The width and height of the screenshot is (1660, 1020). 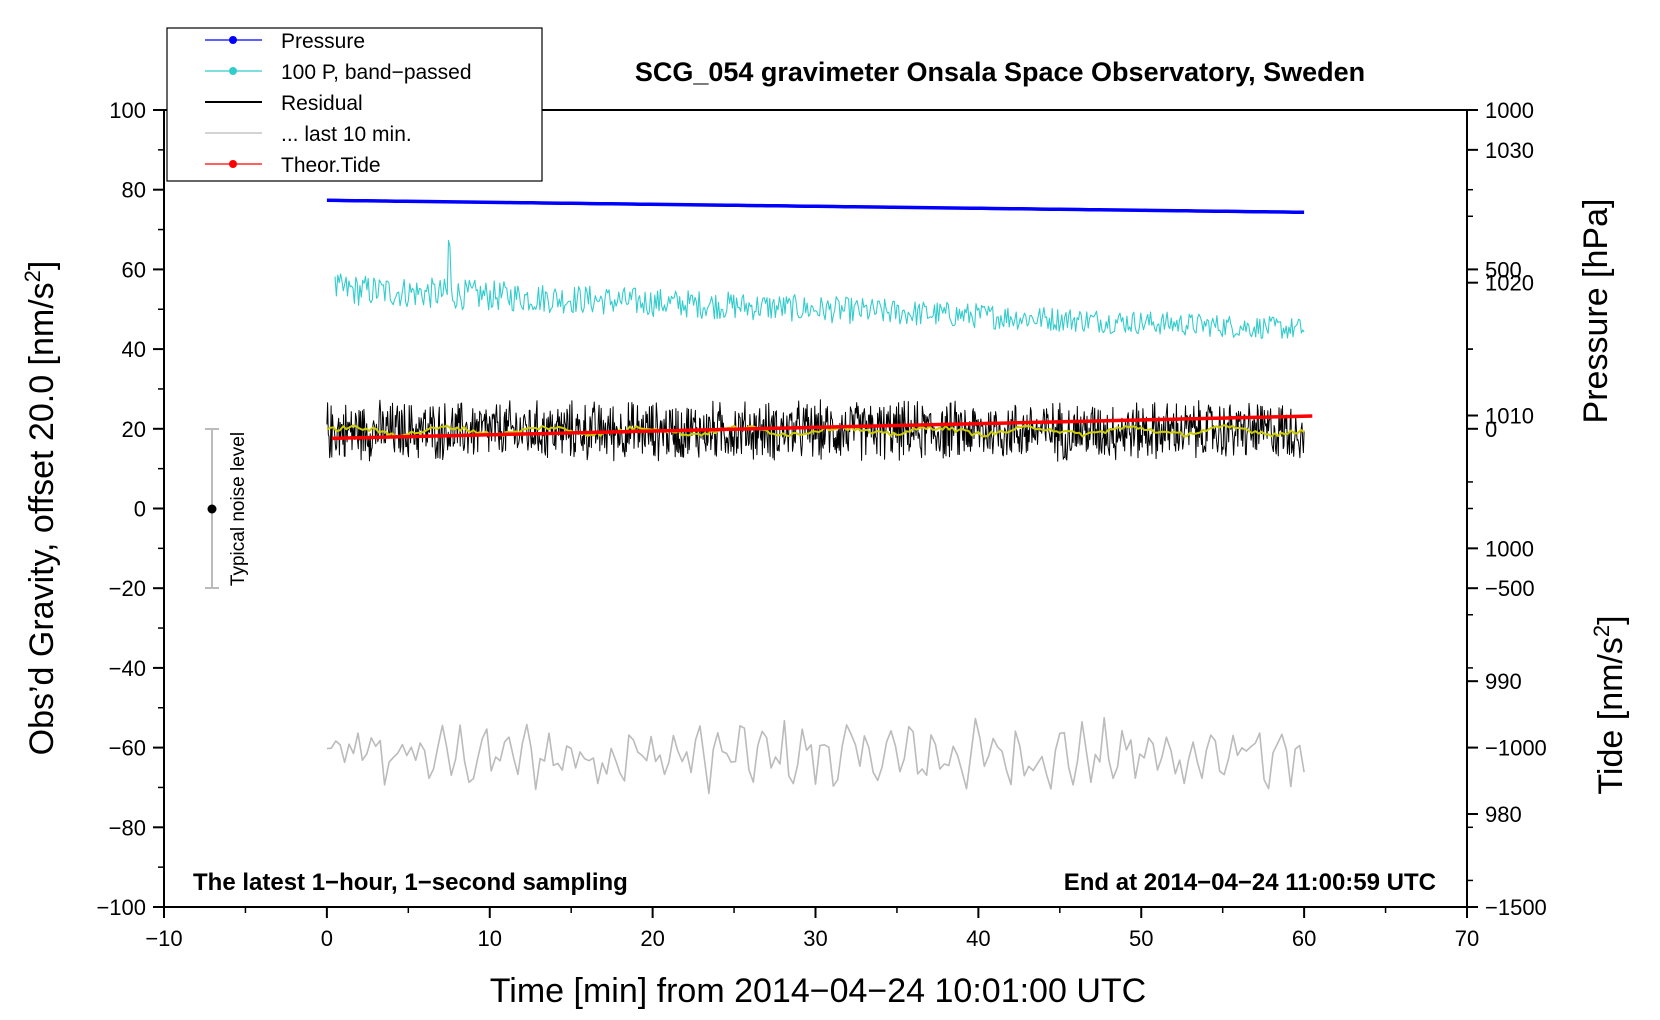 I want to click on legend-label: Theor.Tide, so click(x=331, y=165).